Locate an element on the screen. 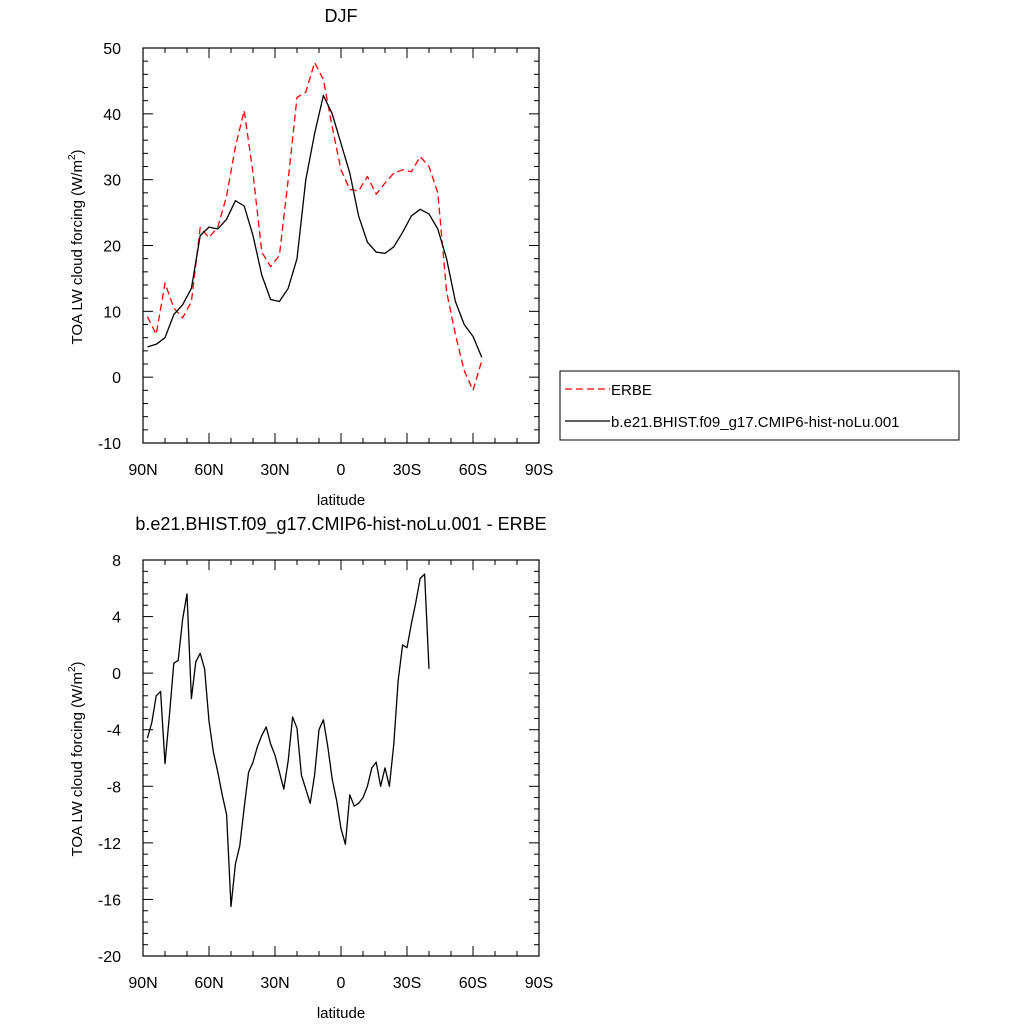  legend-label-model: b.e21.BHIST.f09_g17.CMIP6-hist-noLu.001 is located at coordinates (755, 422).